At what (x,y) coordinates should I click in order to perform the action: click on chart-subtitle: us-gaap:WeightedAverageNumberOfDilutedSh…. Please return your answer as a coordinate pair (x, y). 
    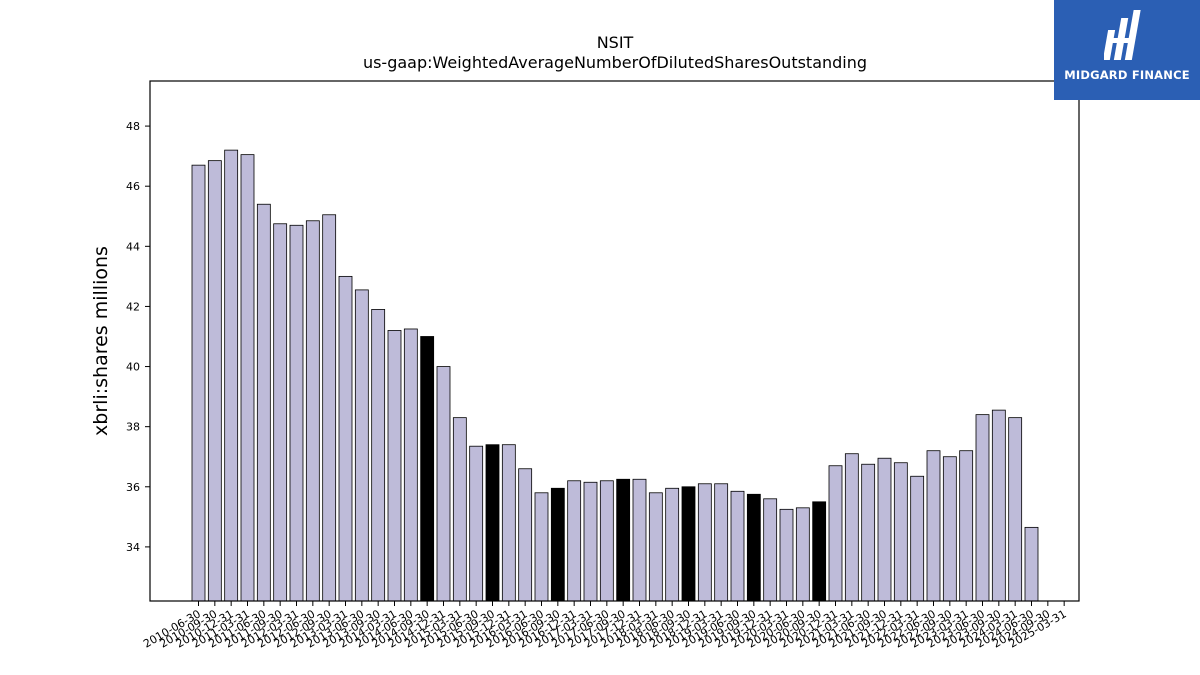
    Looking at the image, I should click on (615, 62).